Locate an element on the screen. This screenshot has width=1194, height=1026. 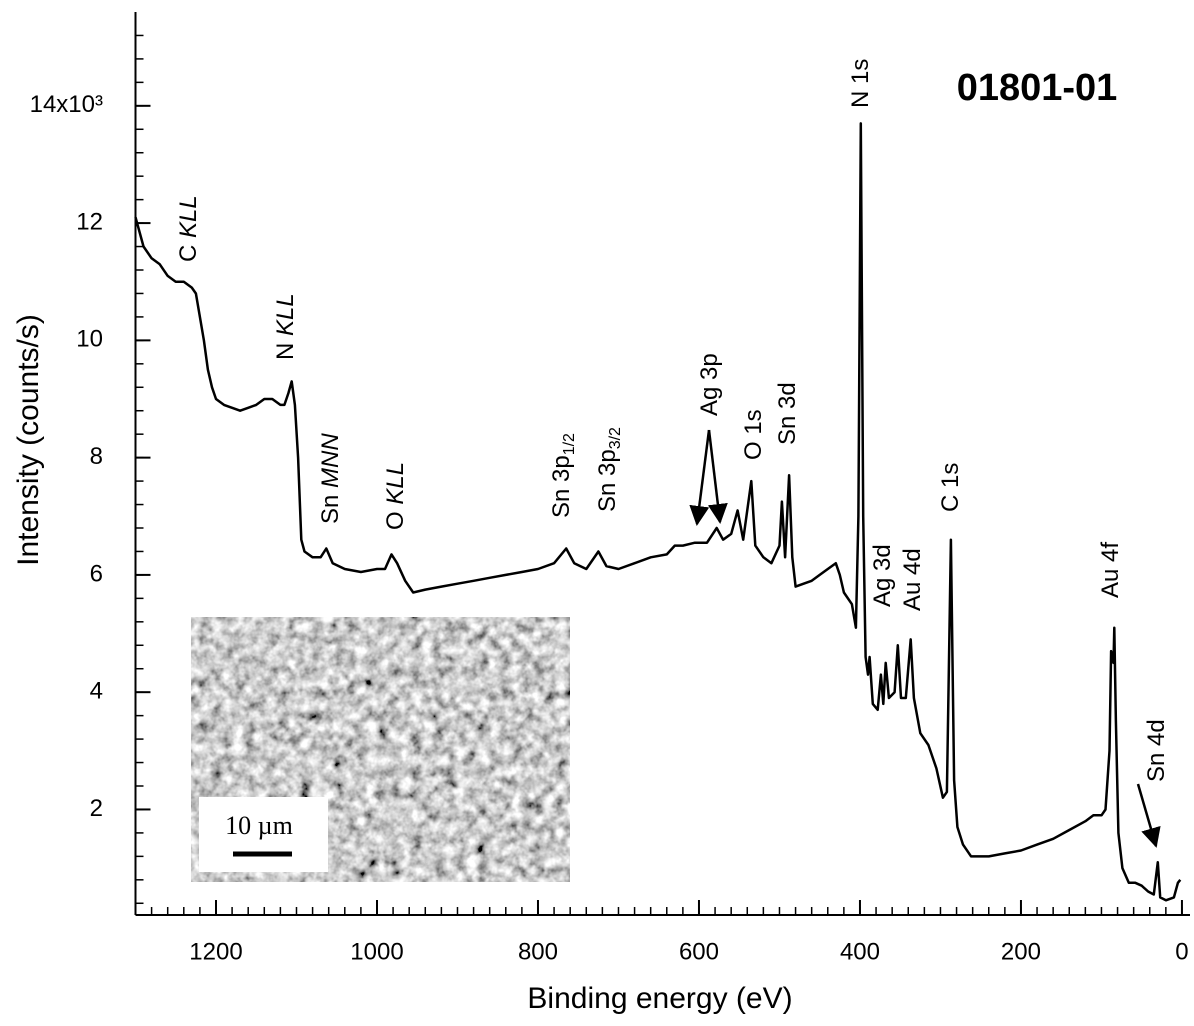
scale-box is located at coordinates (263, 834).